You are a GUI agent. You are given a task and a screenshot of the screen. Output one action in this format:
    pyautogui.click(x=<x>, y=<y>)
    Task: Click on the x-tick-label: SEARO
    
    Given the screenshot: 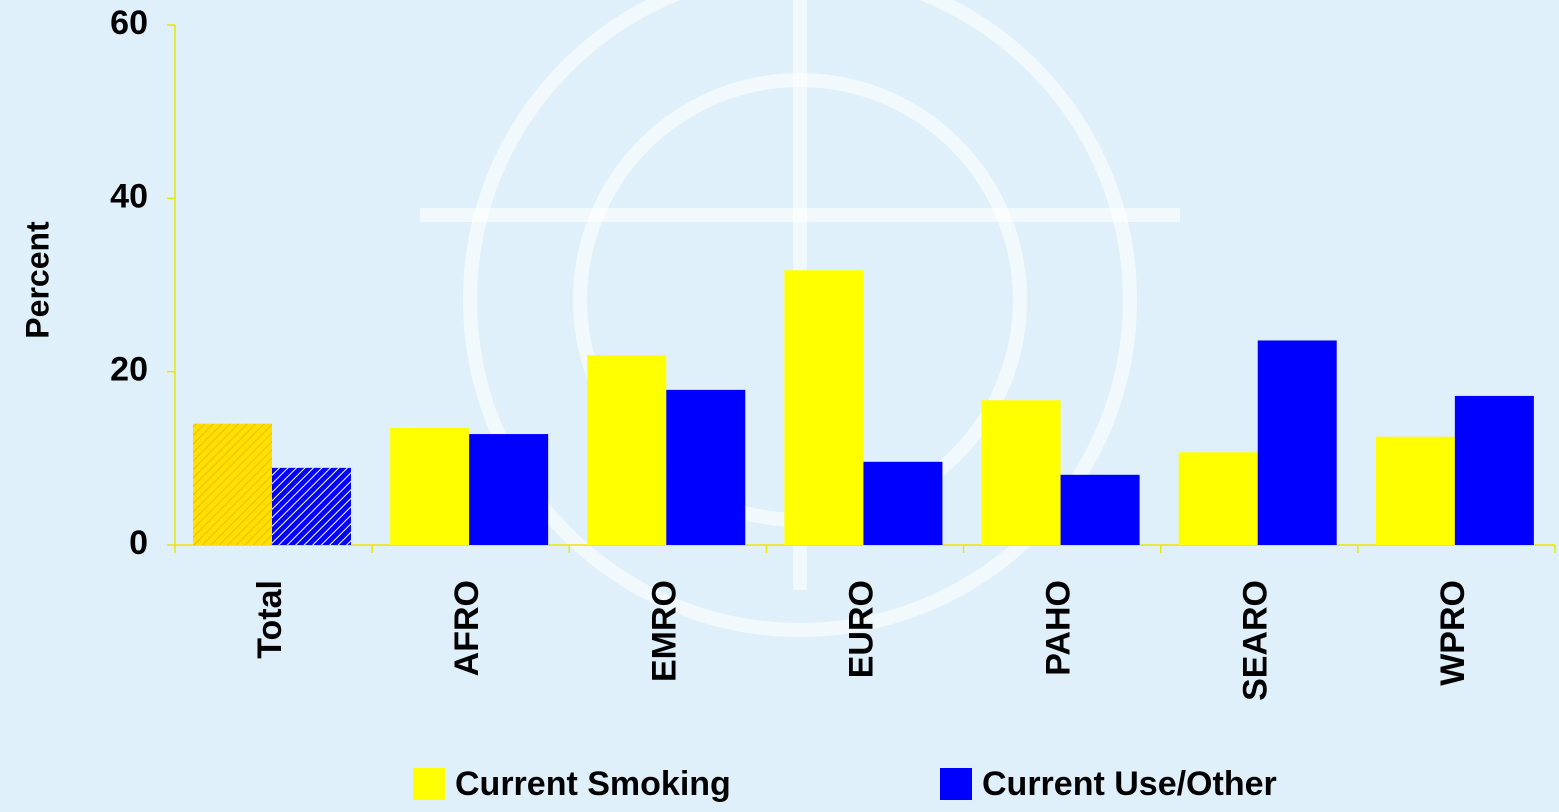 What is the action you would take?
    pyautogui.click(x=1256, y=640)
    